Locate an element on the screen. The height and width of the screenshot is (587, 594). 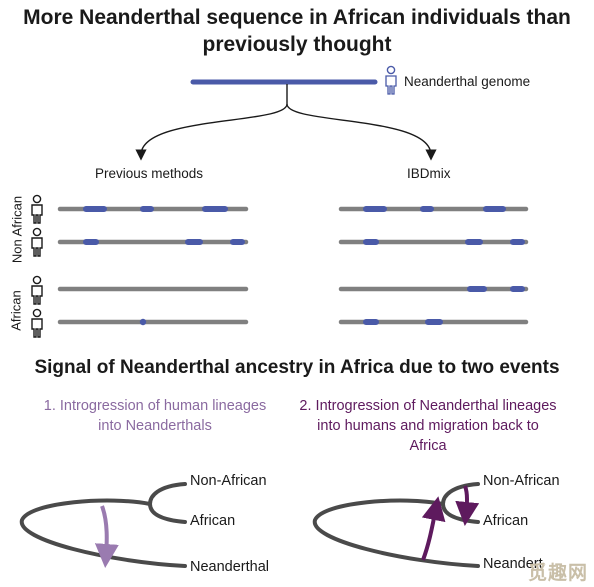
event1-arrow is located at coordinates (106, 536).